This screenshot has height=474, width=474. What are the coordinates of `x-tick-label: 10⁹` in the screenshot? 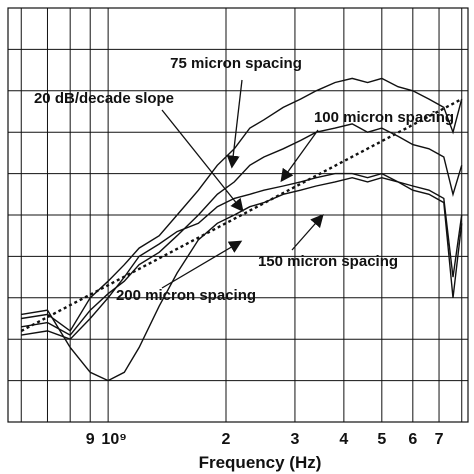 It's located at (113, 439).